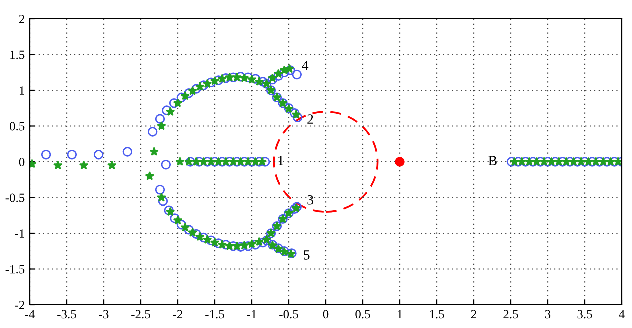 The height and width of the screenshot is (328, 632). I want to click on y-tick-label: -0.5, so click(15, 198).